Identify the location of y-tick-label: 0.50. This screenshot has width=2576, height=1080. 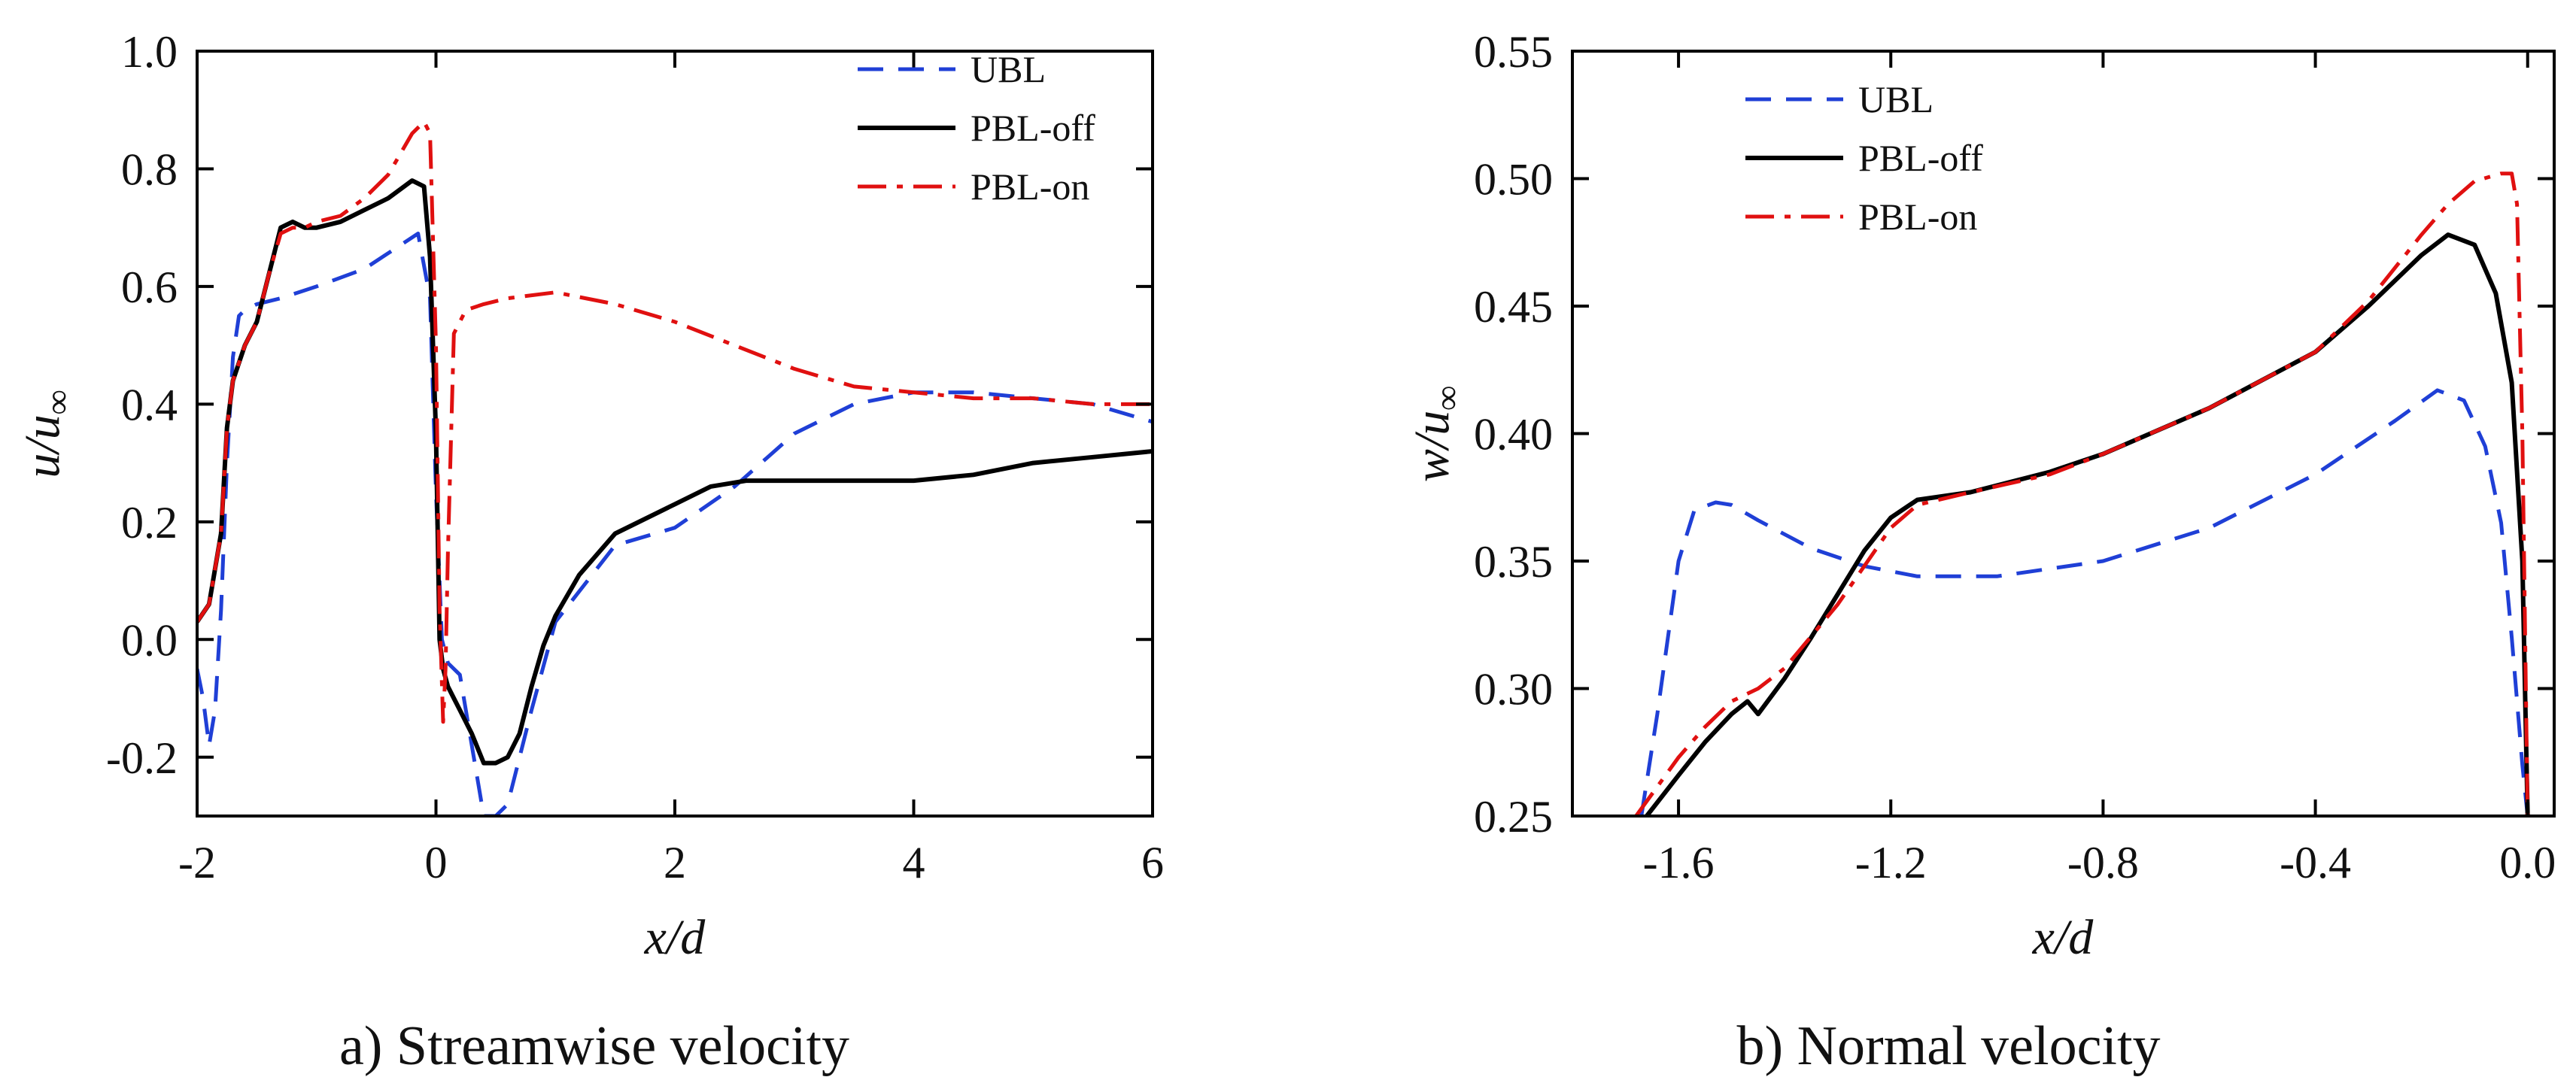
(1514, 180).